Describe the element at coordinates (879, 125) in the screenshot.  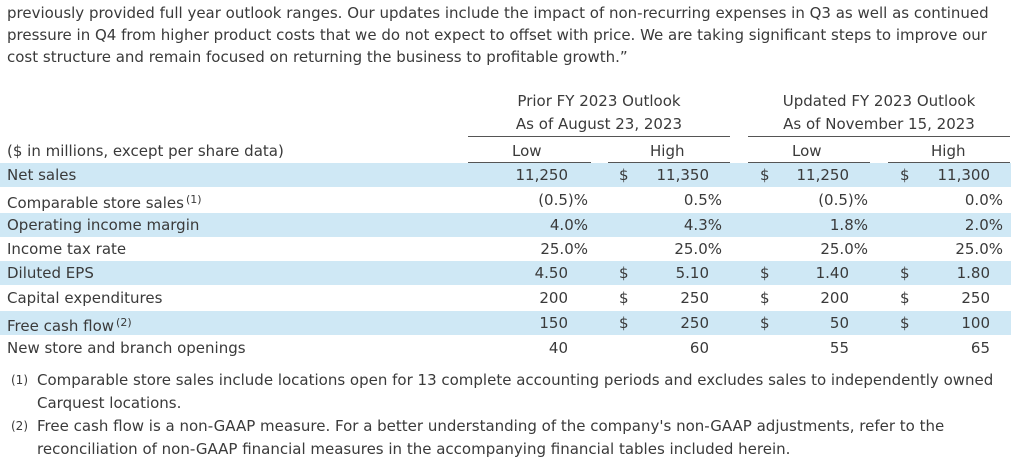
I see `updated-outlook-date: As of November 15, 2023` at that location.